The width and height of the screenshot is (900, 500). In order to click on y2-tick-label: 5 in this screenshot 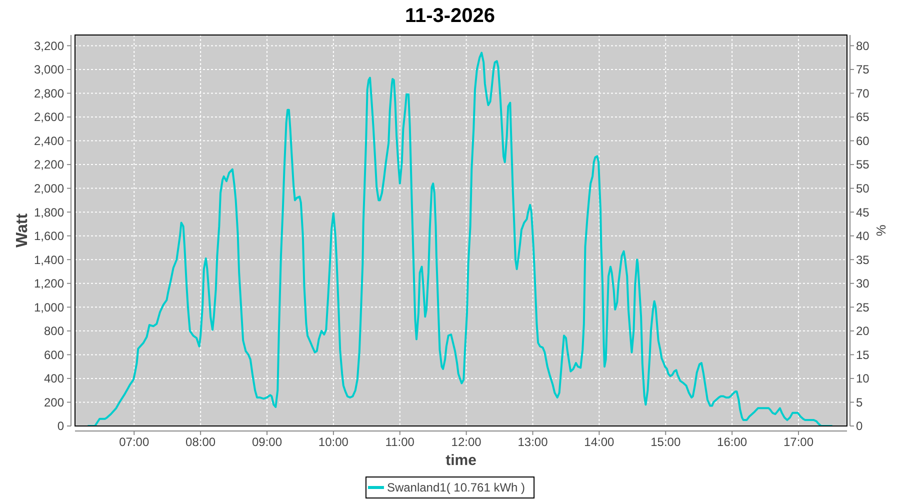, I will do `click(859, 402)`.